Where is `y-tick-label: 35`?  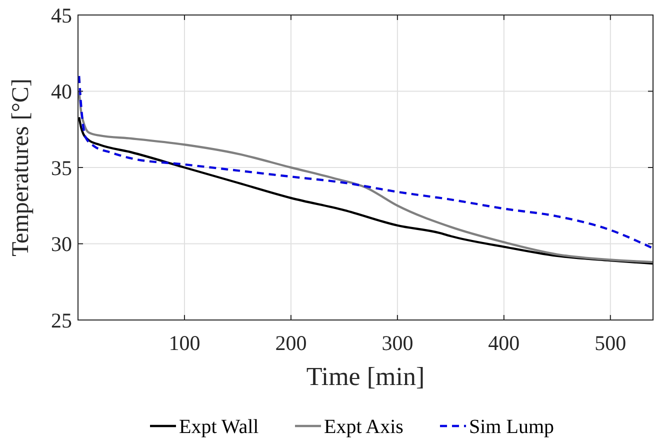
y-tick-label: 35 is located at coordinates (61, 168).